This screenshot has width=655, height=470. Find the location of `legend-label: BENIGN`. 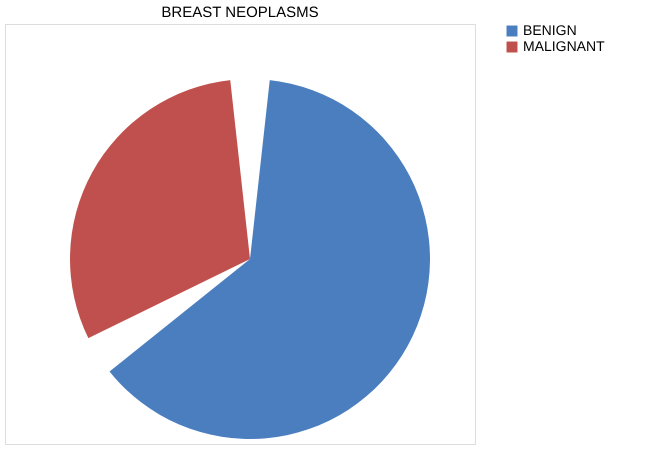

legend-label: BENIGN is located at coordinates (550, 30).